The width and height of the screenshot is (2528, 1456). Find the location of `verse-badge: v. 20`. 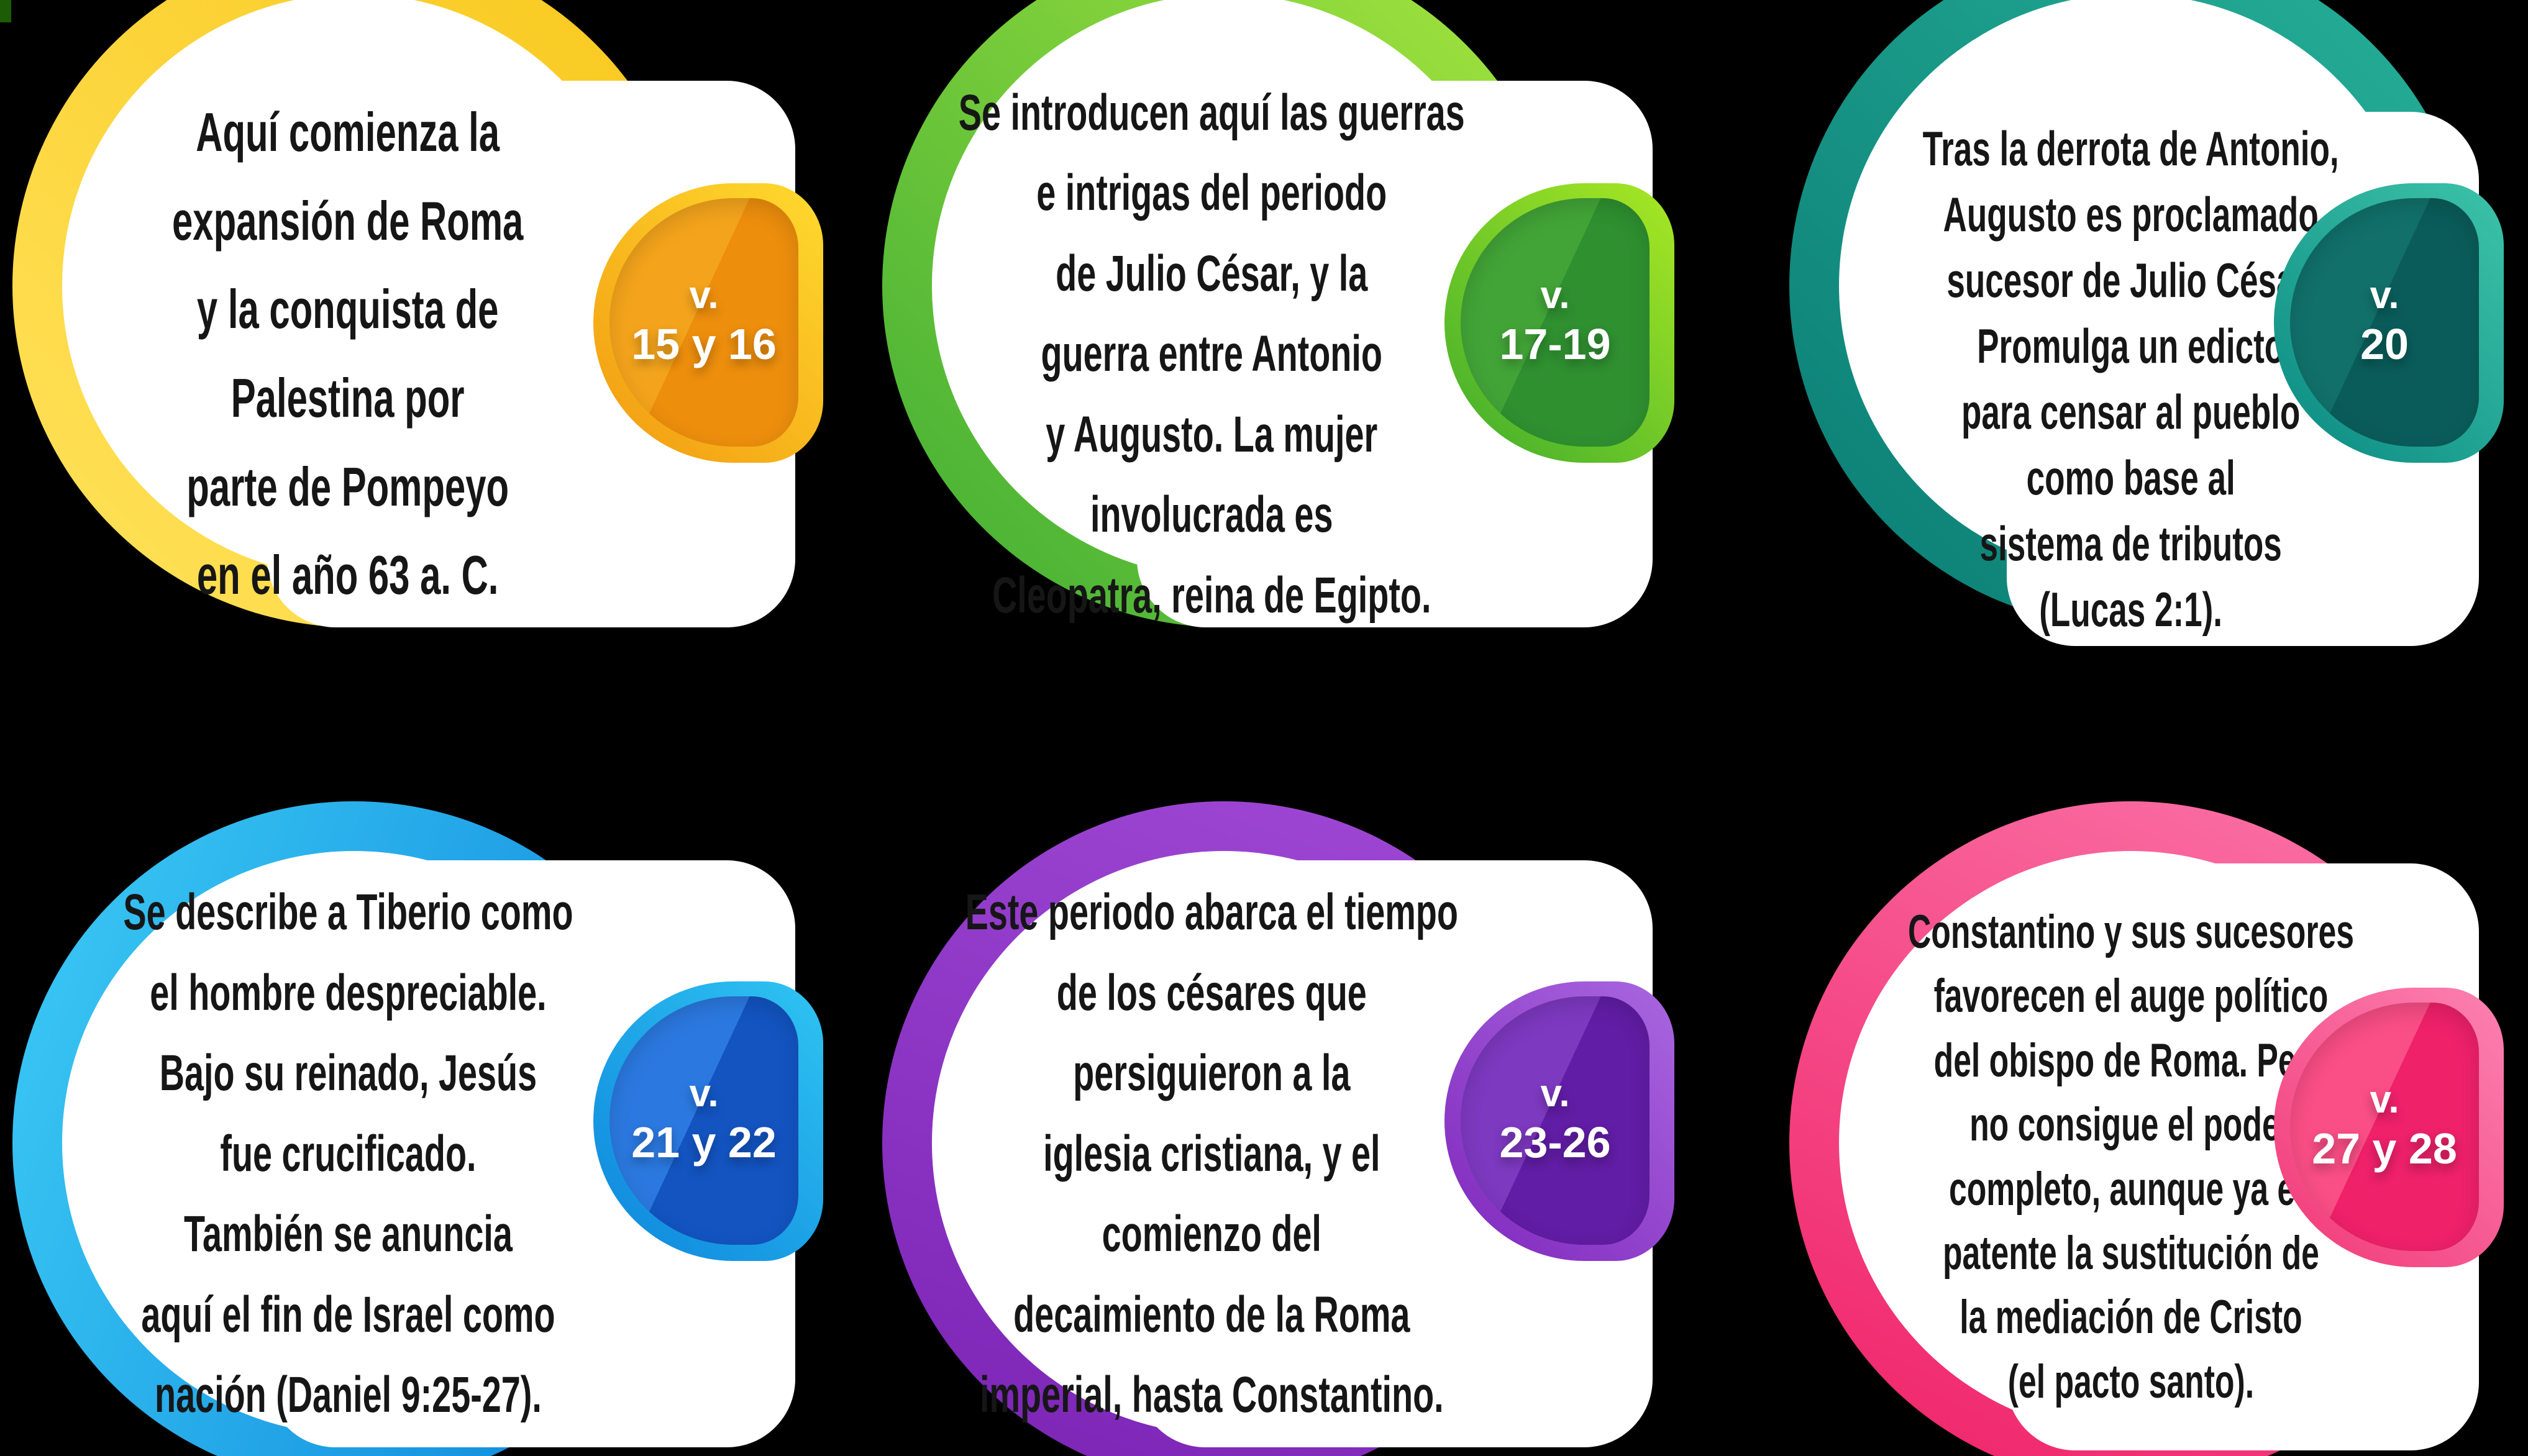

verse-badge: v. 20 is located at coordinates (2389, 323).